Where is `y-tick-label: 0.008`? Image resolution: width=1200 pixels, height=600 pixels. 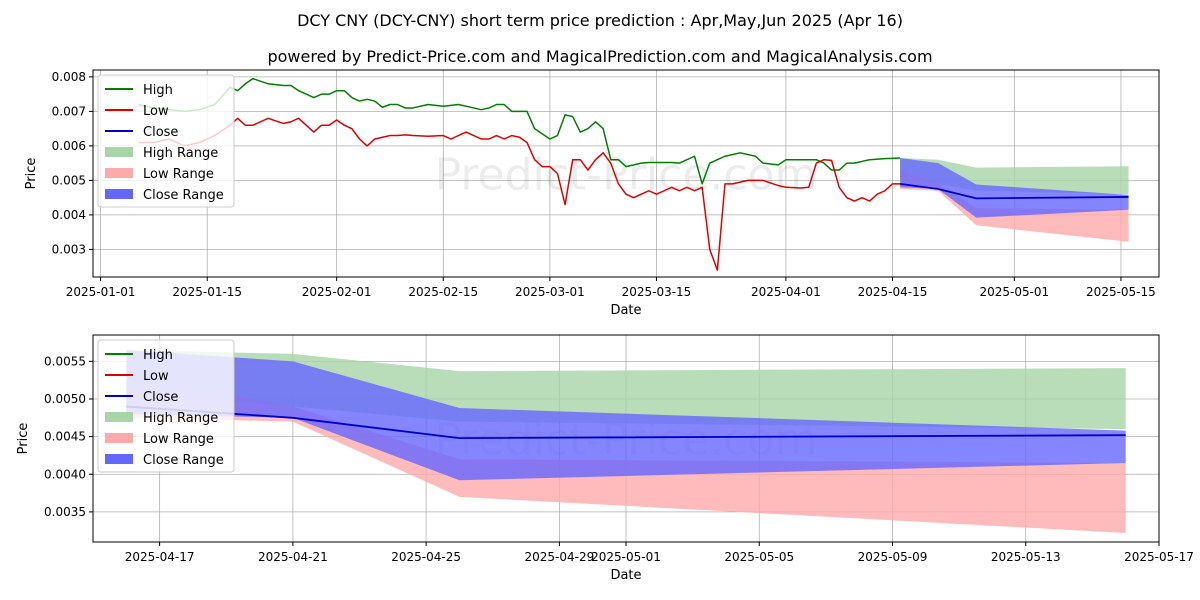 y-tick-label: 0.008 is located at coordinates (69, 77).